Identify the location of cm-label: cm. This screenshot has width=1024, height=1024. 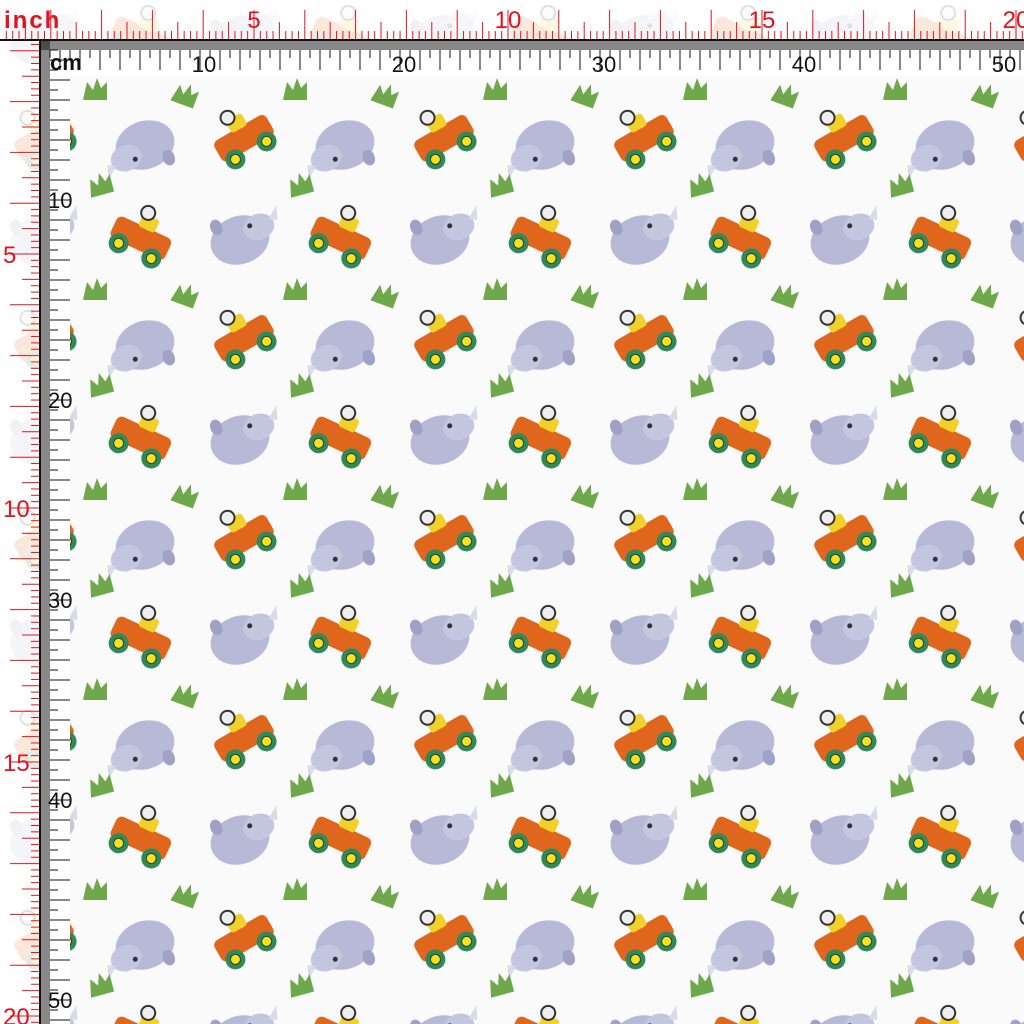
(66, 62).